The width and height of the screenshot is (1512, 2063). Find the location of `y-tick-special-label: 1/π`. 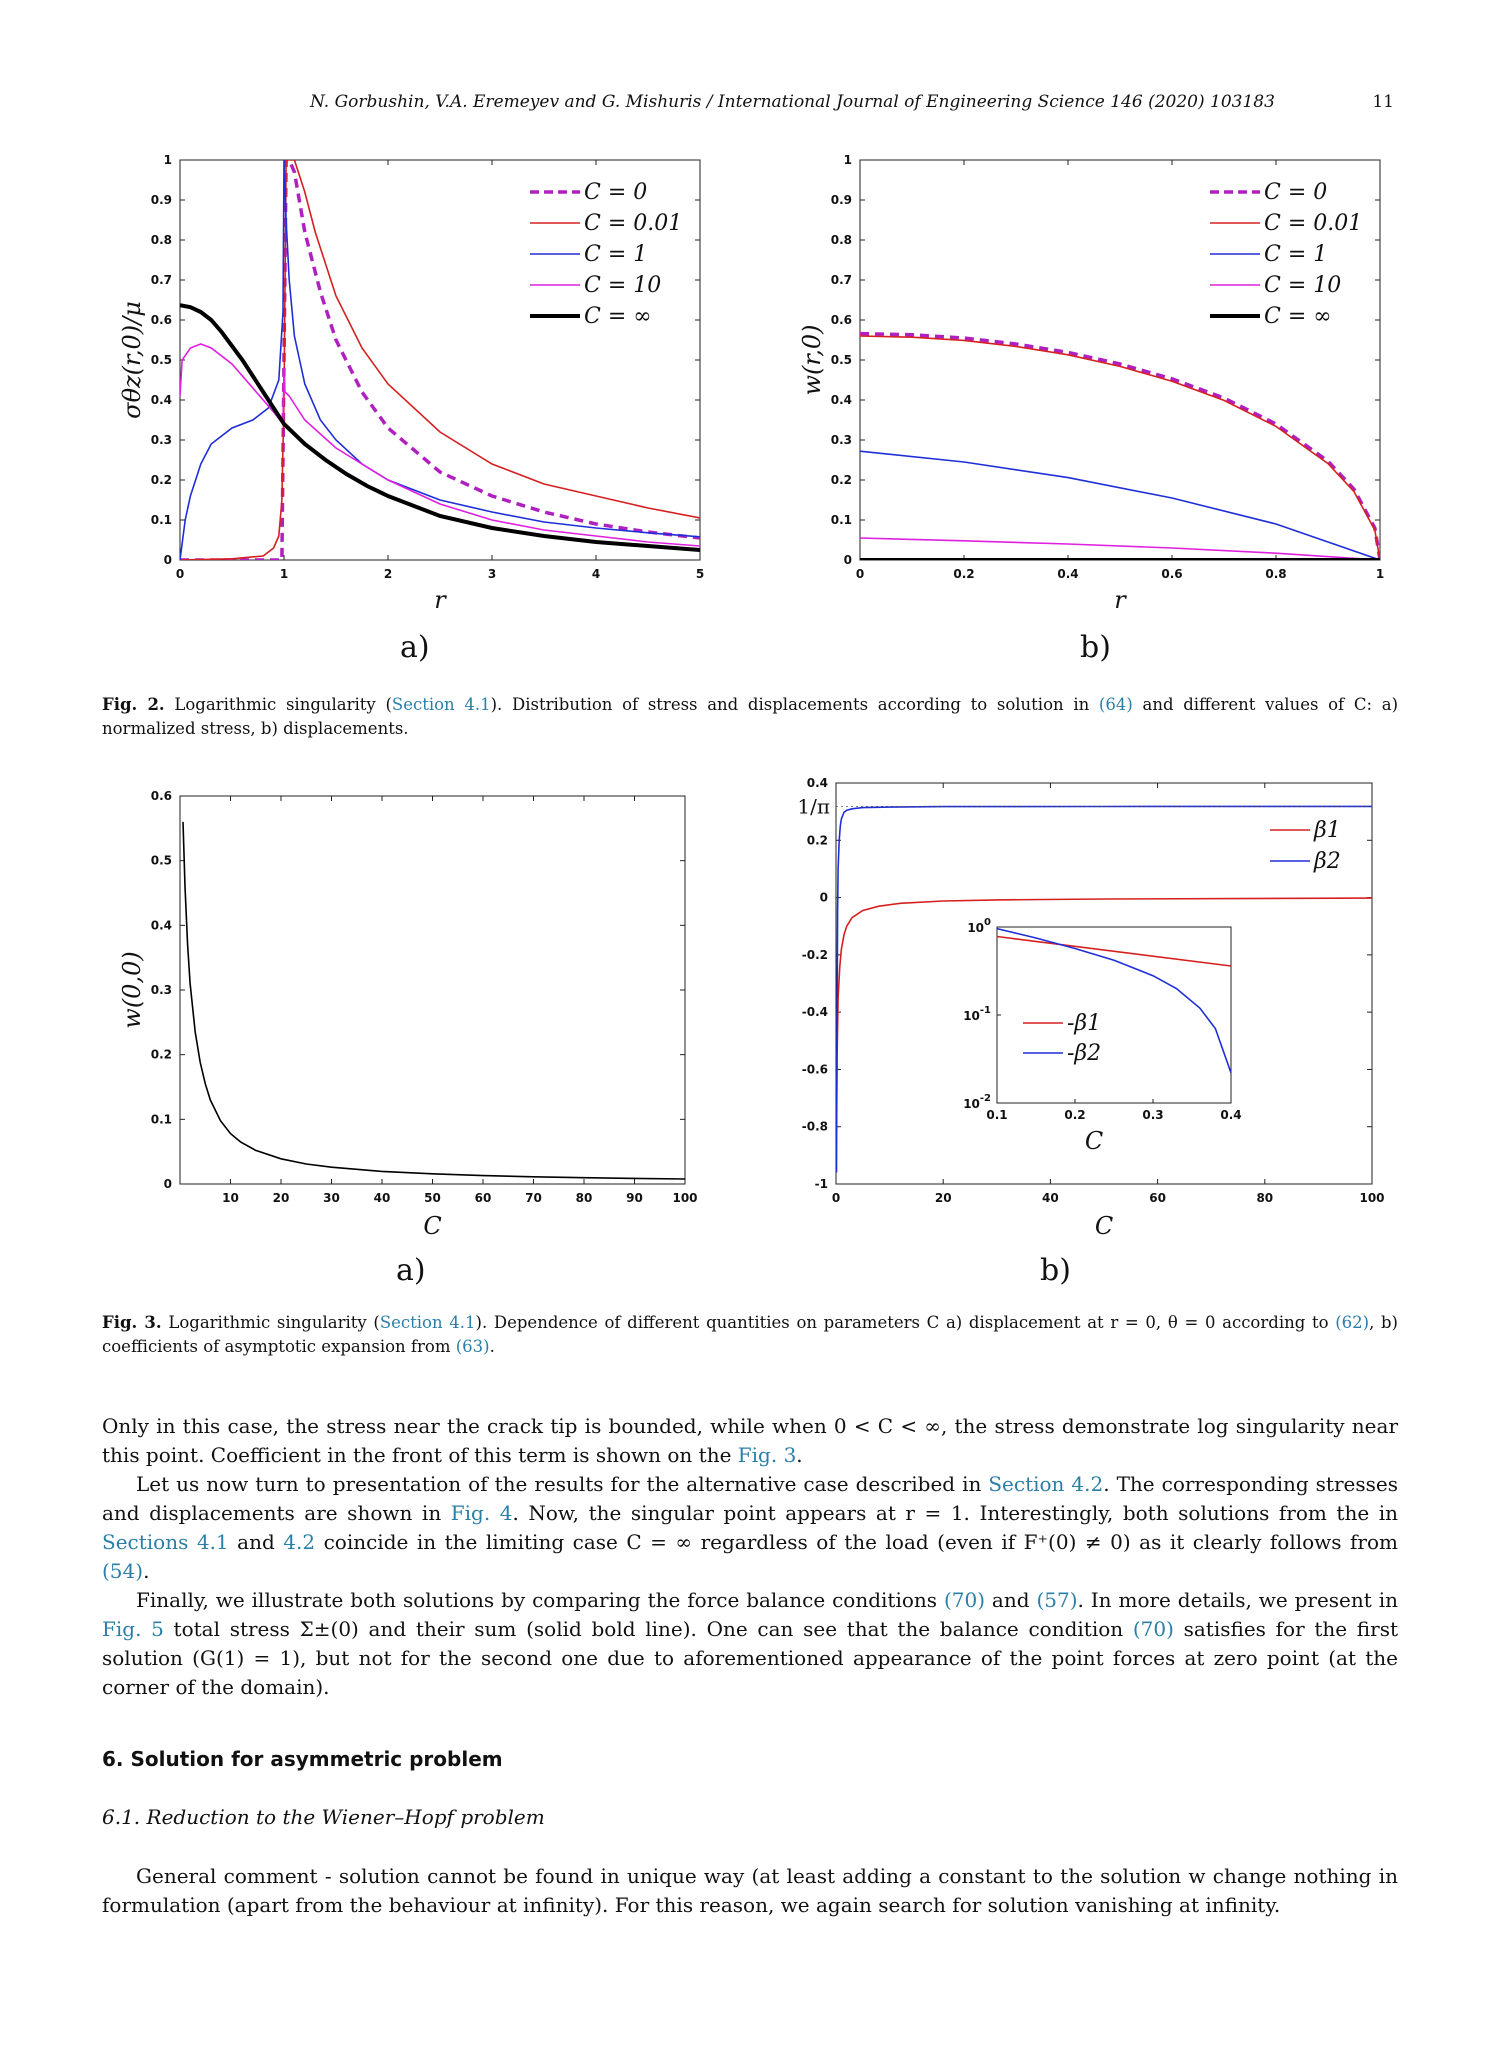

y-tick-special-label: 1/π is located at coordinates (813, 806).